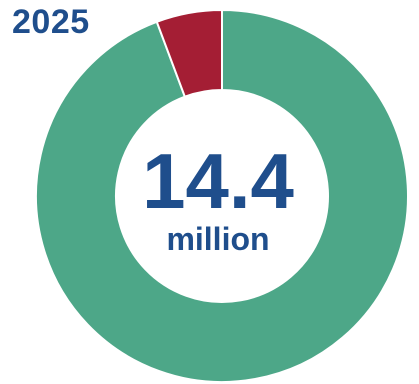 The width and height of the screenshot is (419, 384). I want to click on center-value: 14.4, so click(218, 181).